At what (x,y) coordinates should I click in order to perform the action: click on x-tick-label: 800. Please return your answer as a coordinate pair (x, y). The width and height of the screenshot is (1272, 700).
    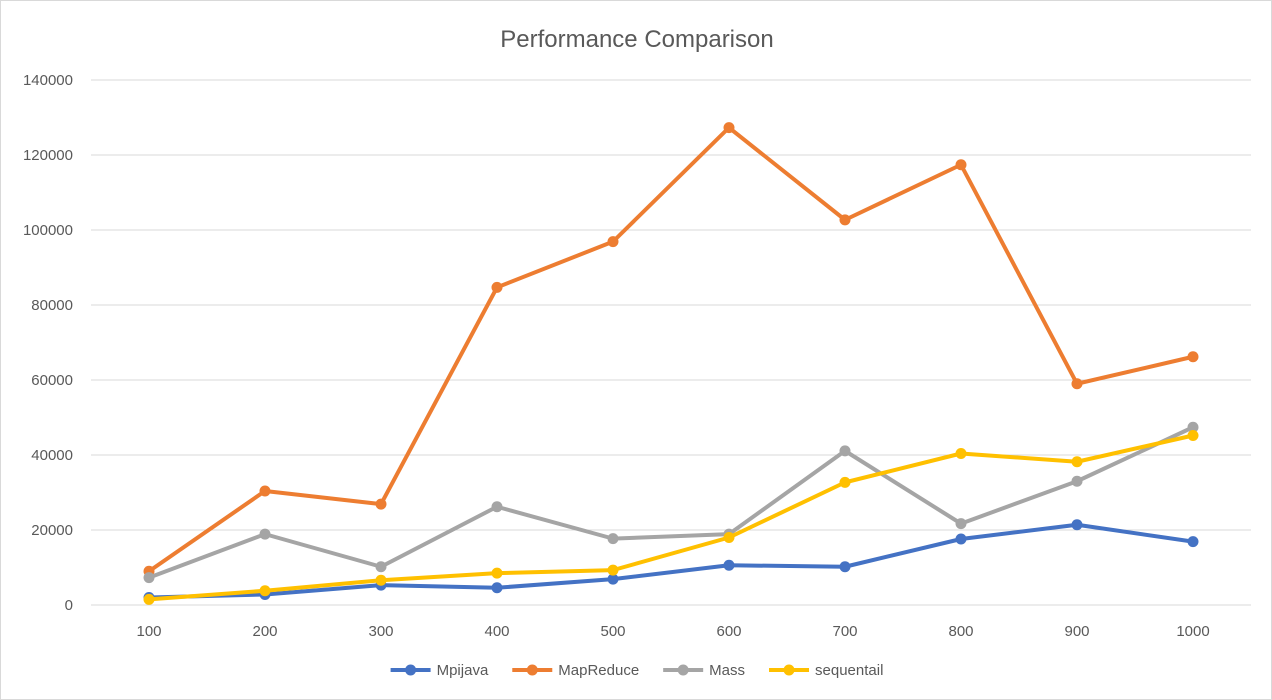
    Looking at the image, I should click on (960, 631).